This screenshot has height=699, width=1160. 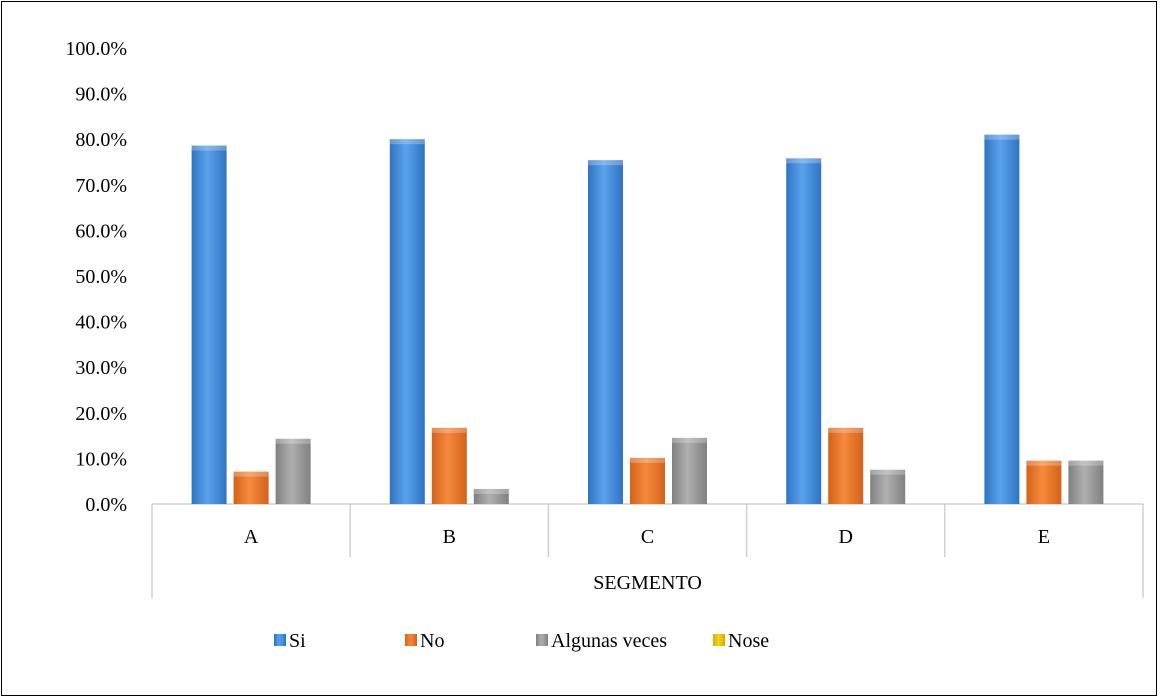 What do you see at coordinates (647, 480) in the screenshot?
I see `bar-no-c` at bounding box center [647, 480].